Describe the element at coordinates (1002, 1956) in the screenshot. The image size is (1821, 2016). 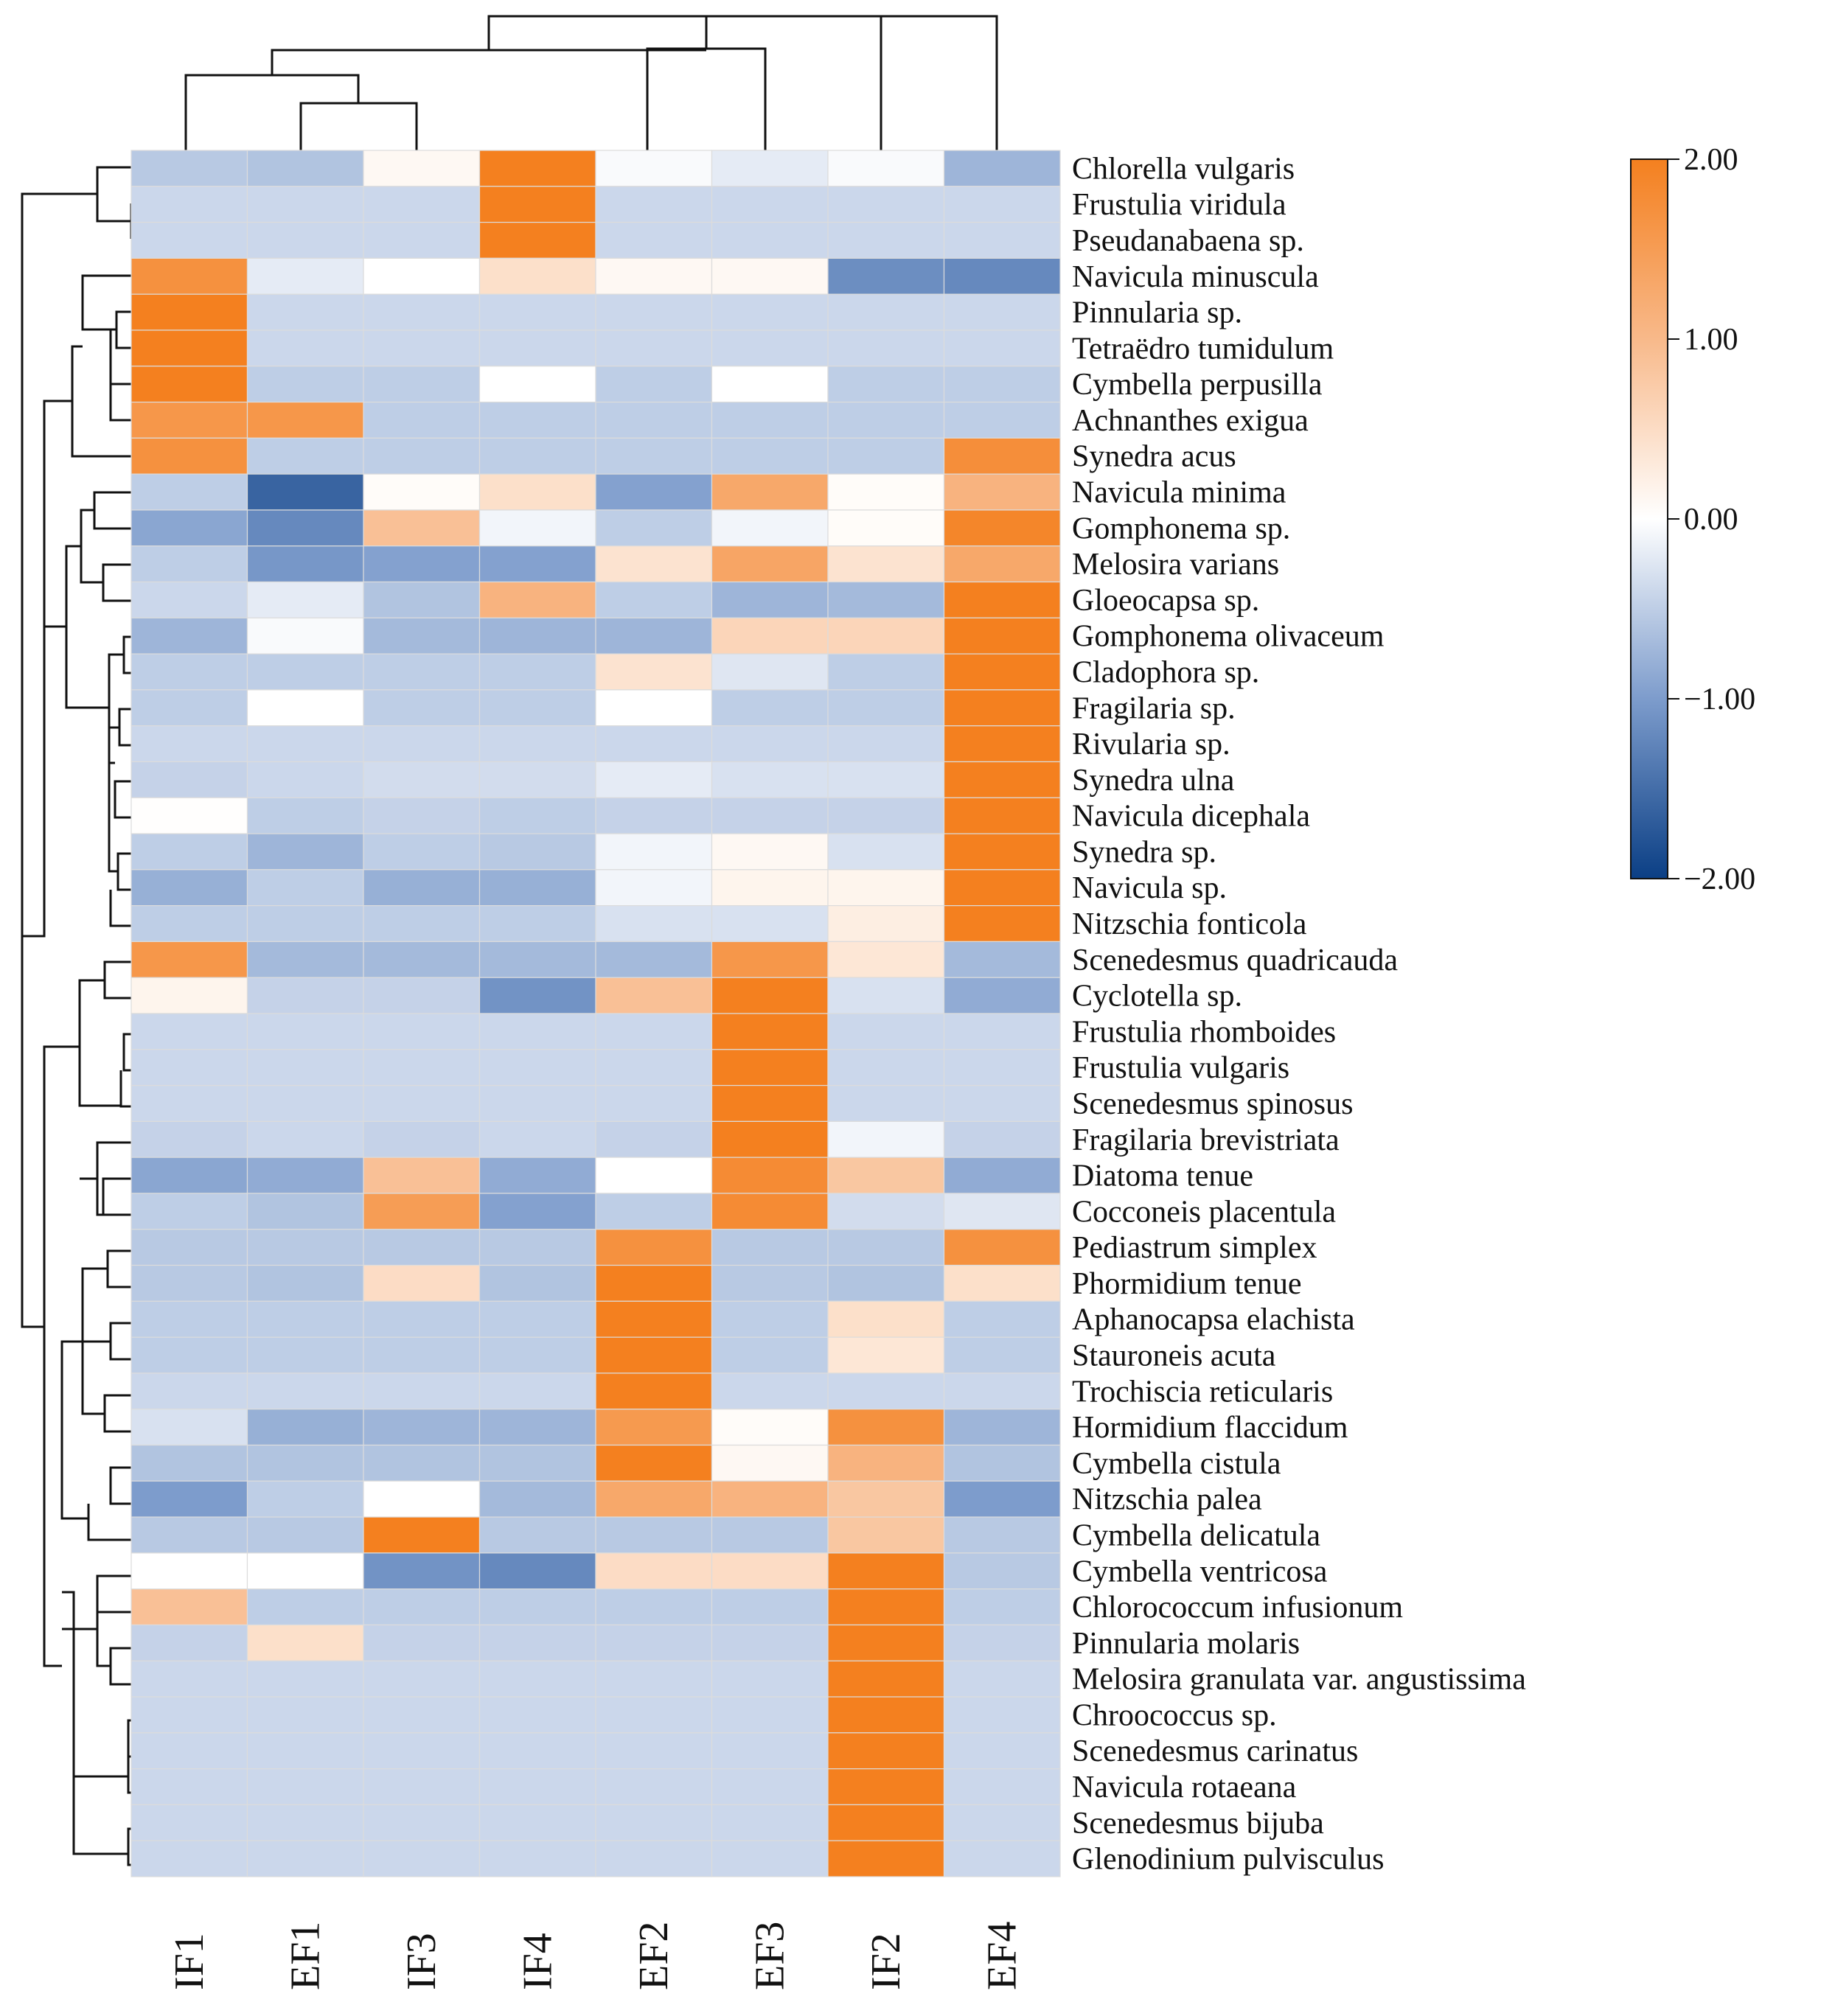
I see `column-label: EF4` at that location.